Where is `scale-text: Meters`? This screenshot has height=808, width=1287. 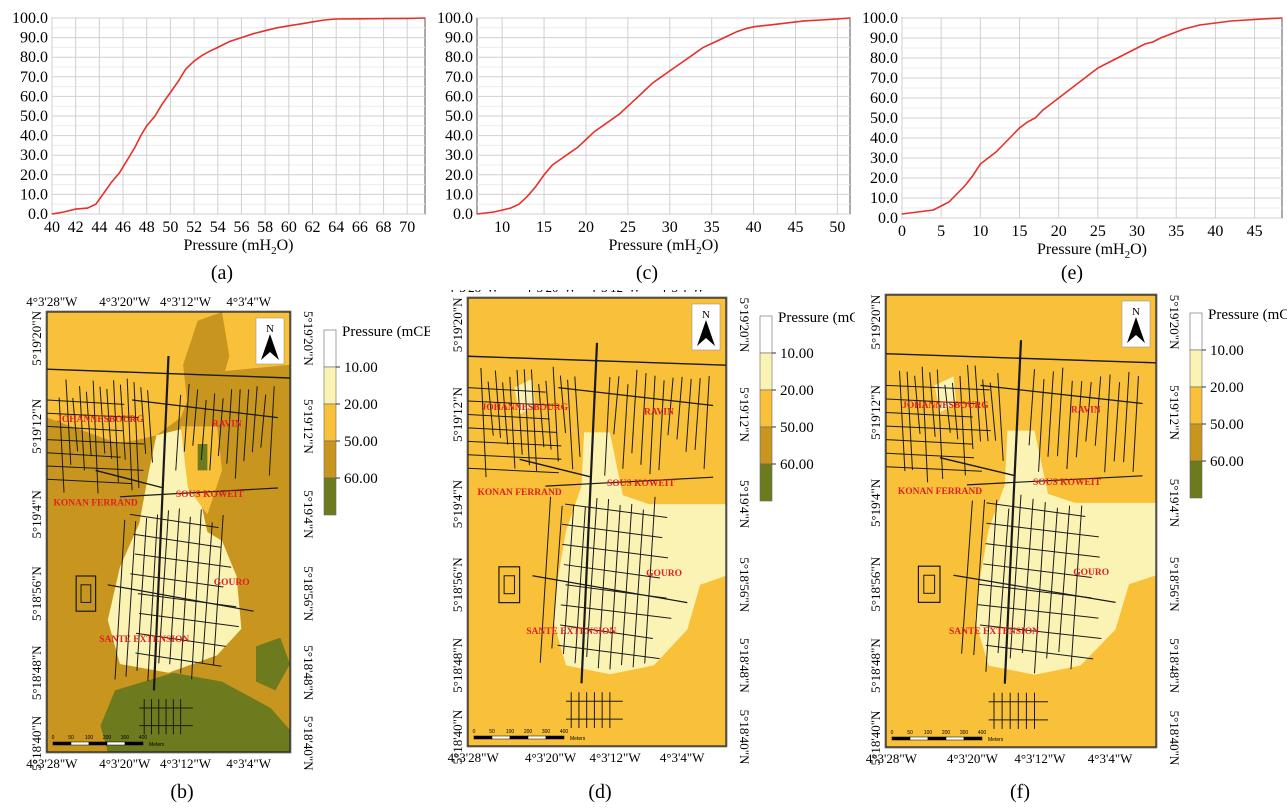 scale-text: Meters is located at coordinates (157, 745).